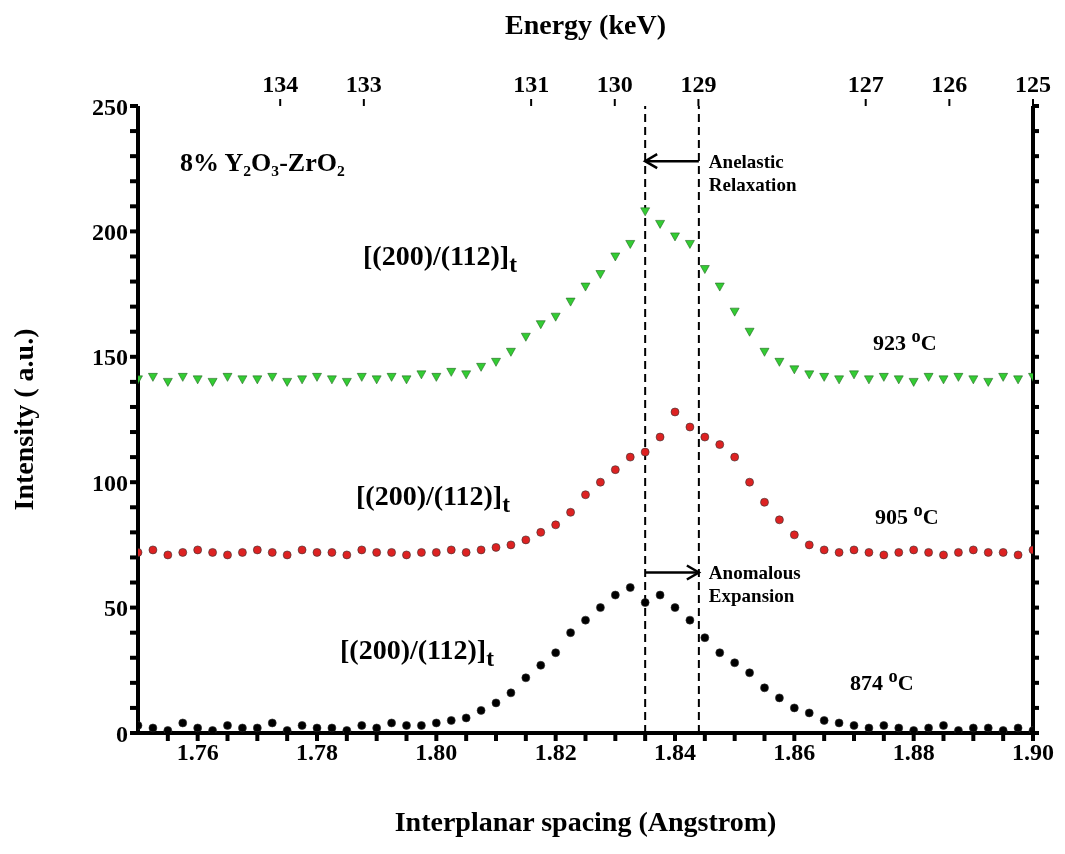 The height and width of the screenshot is (854, 1065). What do you see at coordinates (23, 419) in the screenshot?
I see `y-axis-title: Intensity ( a.u.)` at bounding box center [23, 419].